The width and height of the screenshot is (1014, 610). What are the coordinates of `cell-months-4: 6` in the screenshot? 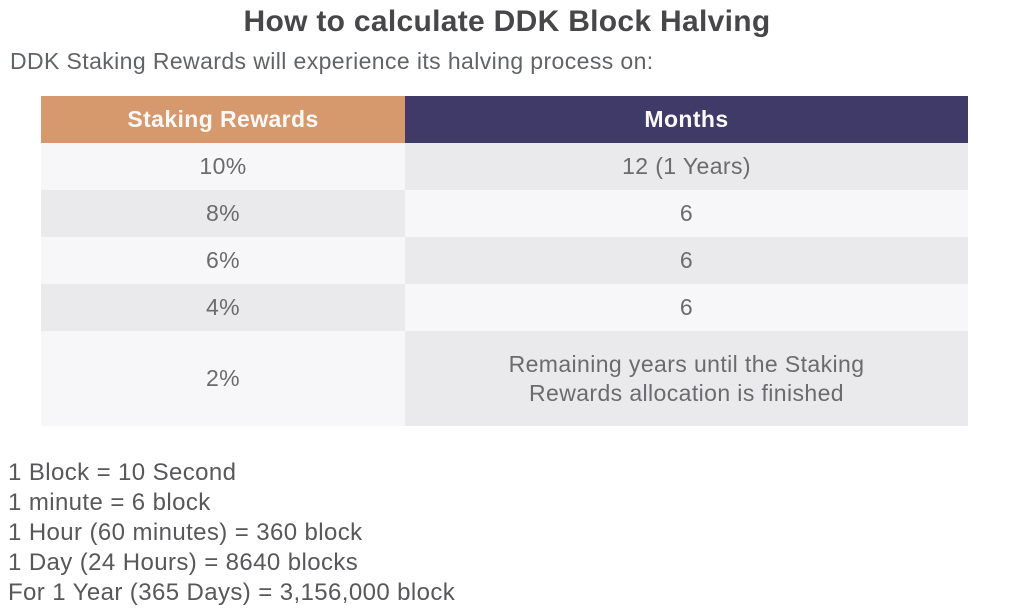 It's located at (686, 307).